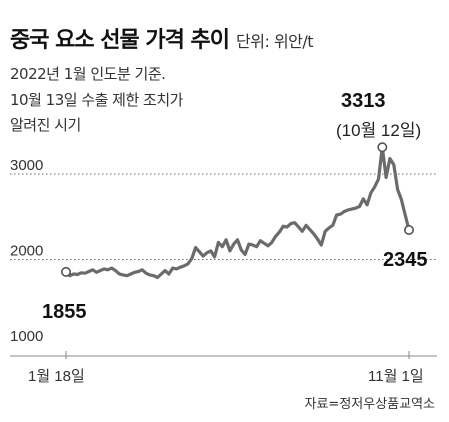 This screenshot has width=449, height=422. What do you see at coordinates (379, 130) in the screenshot?
I see `peak-date-label: (10월 12일)` at bounding box center [379, 130].